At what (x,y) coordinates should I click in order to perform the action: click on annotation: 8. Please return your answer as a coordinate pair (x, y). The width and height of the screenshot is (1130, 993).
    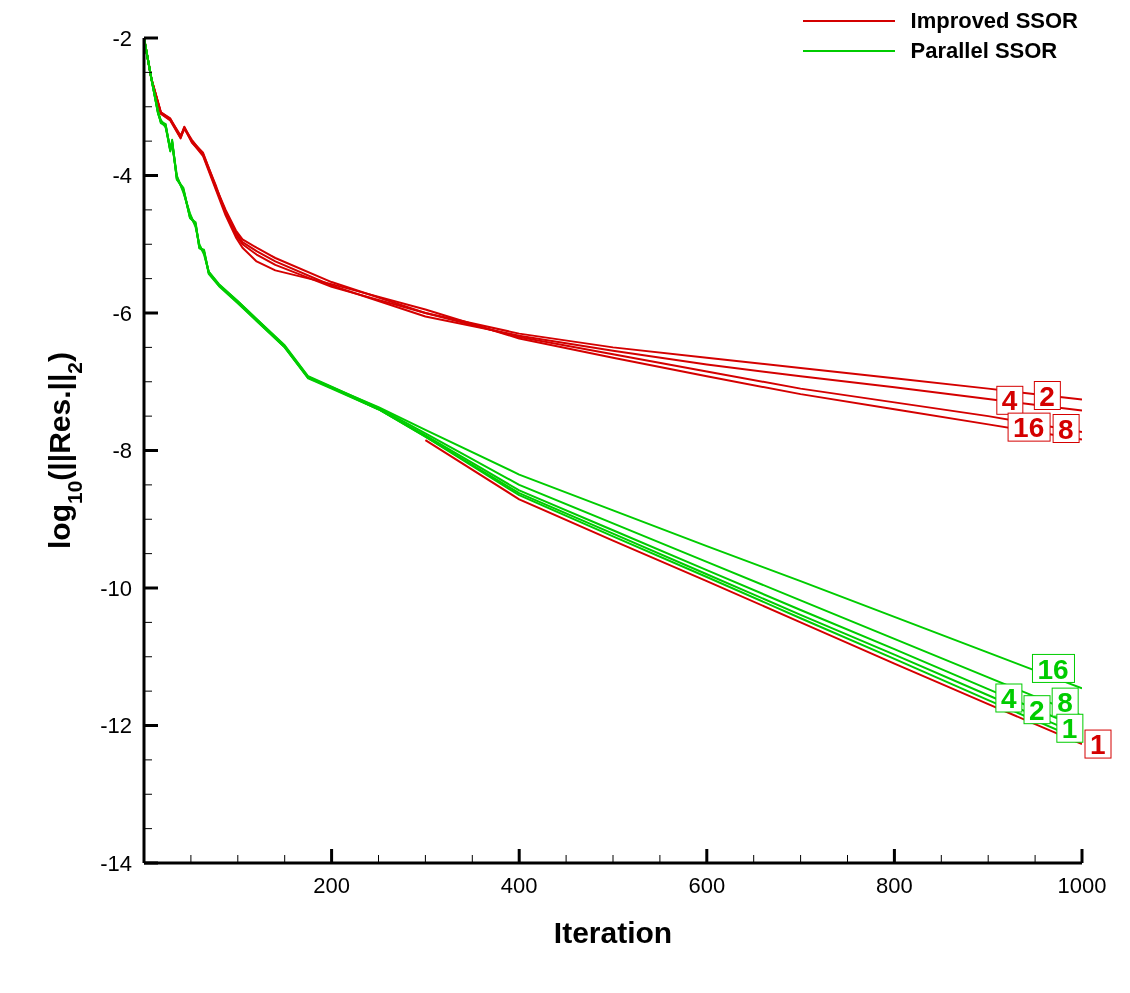
    Looking at the image, I should click on (1066, 429).